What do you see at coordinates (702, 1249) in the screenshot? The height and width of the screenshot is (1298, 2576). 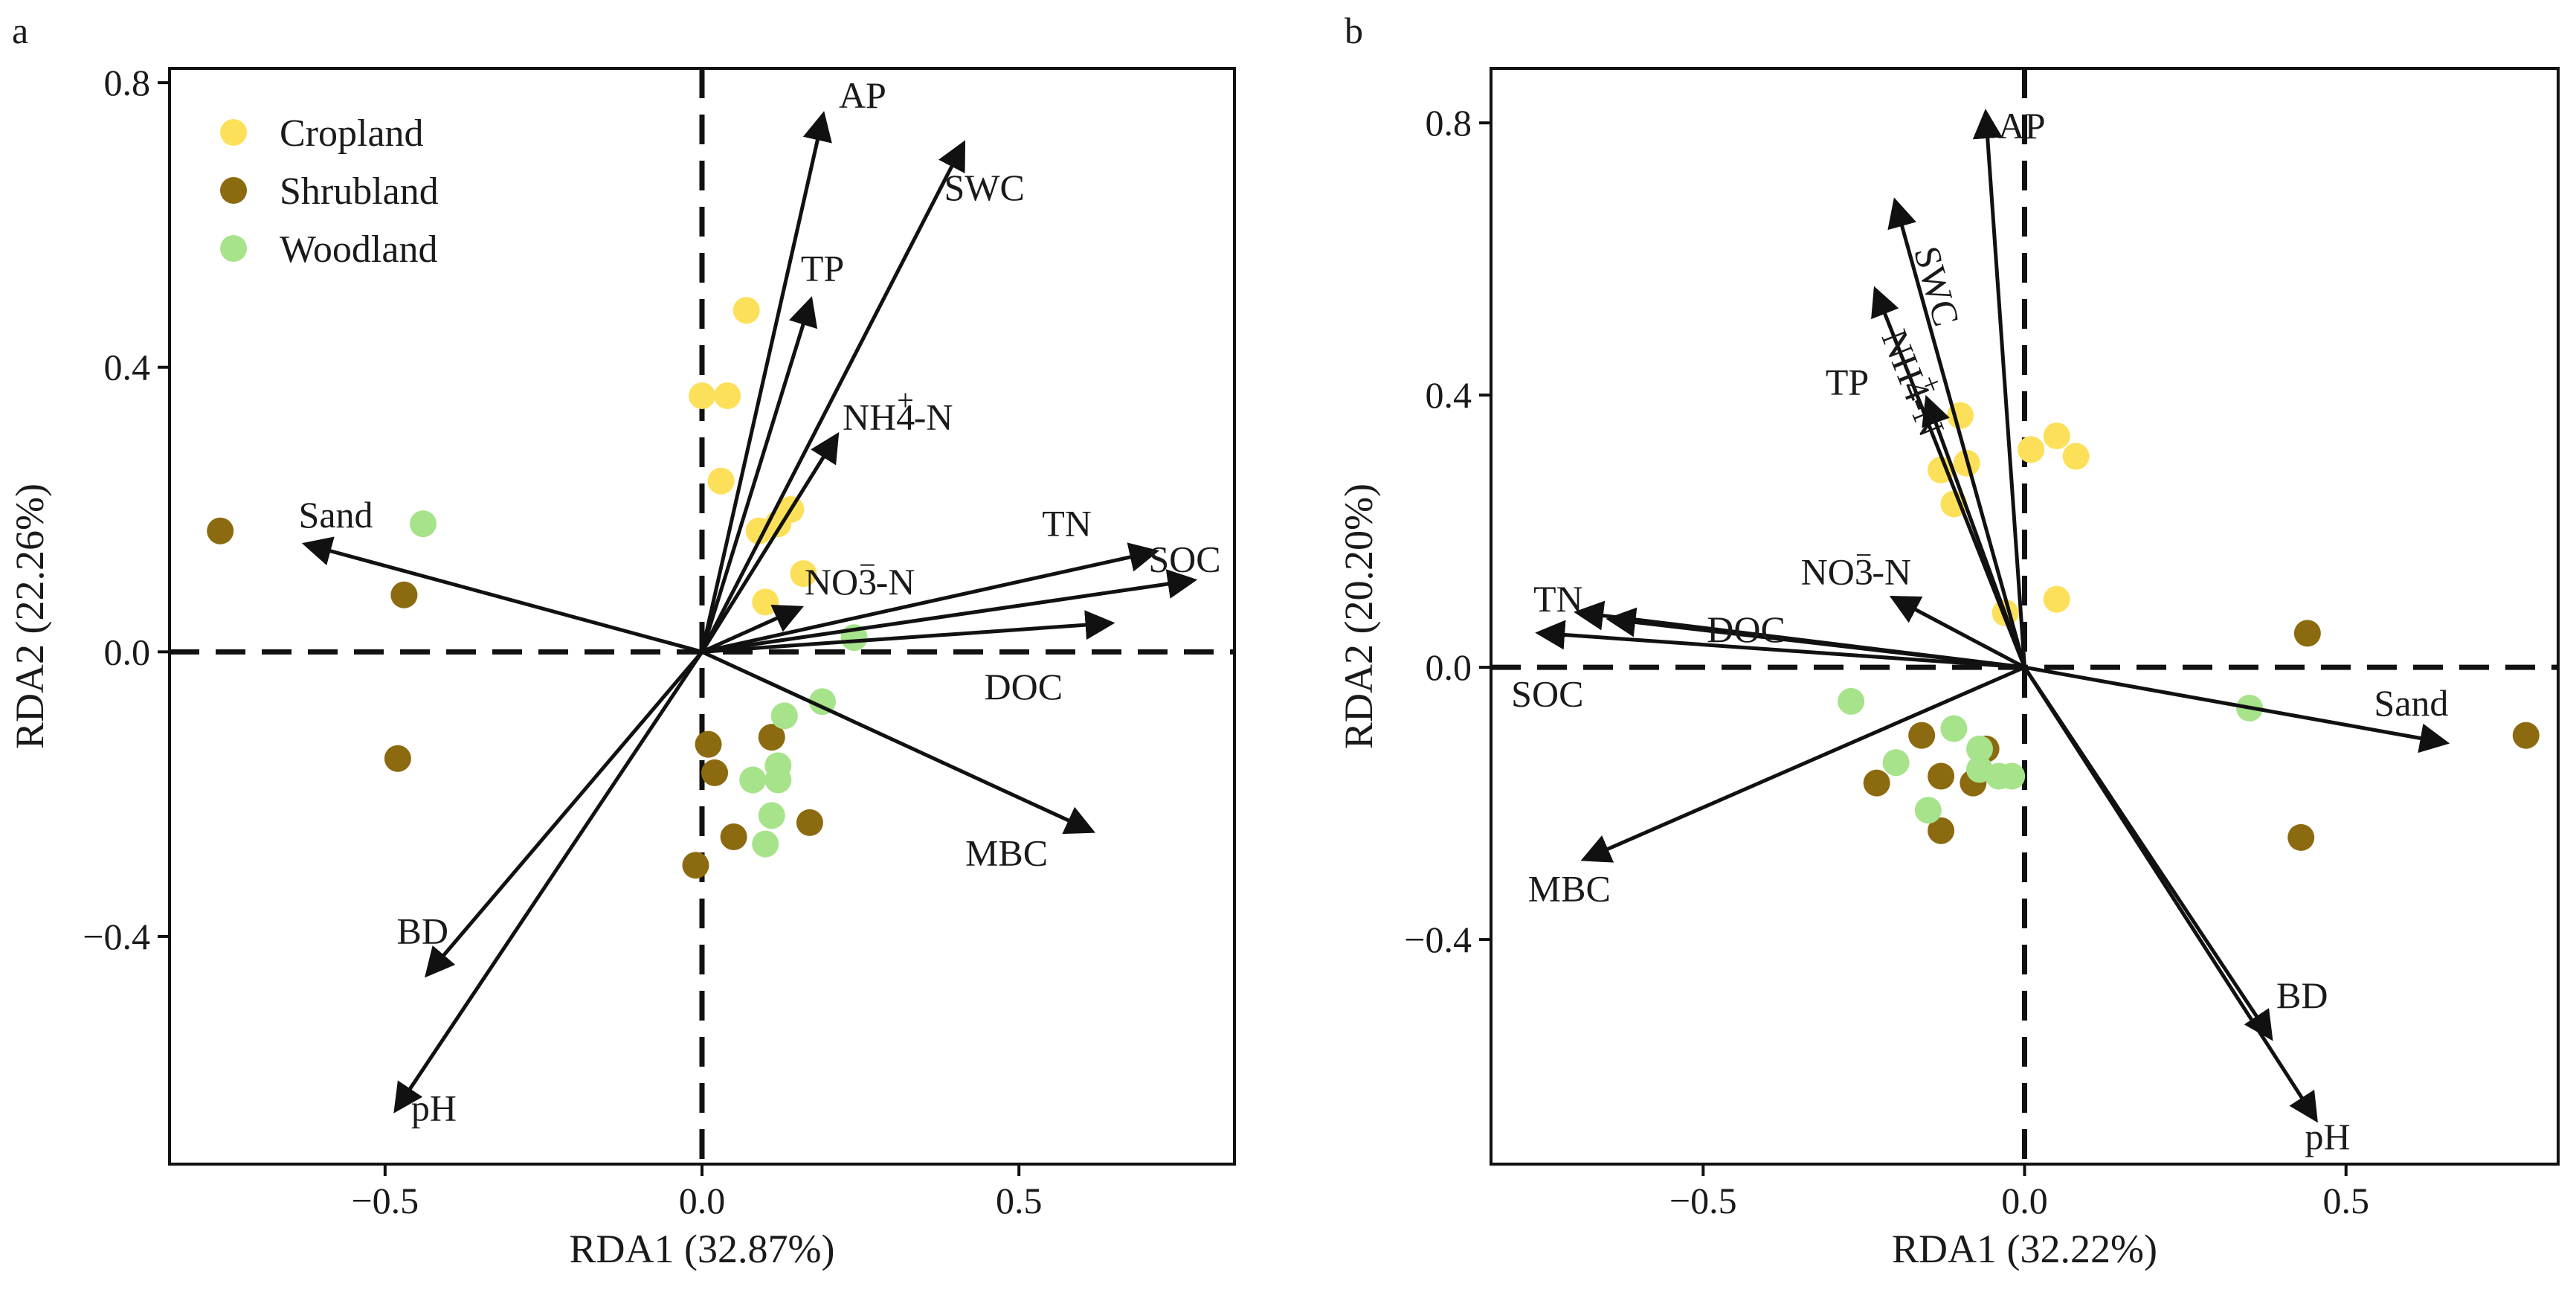 I see `x-axis-title: RDA1 (32.87%)` at bounding box center [702, 1249].